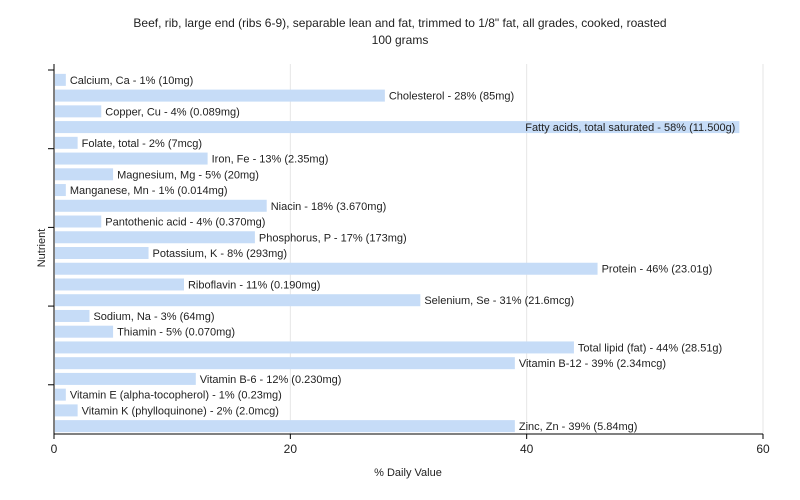  I want to click on x-tick-label: 20, so click(291, 449).